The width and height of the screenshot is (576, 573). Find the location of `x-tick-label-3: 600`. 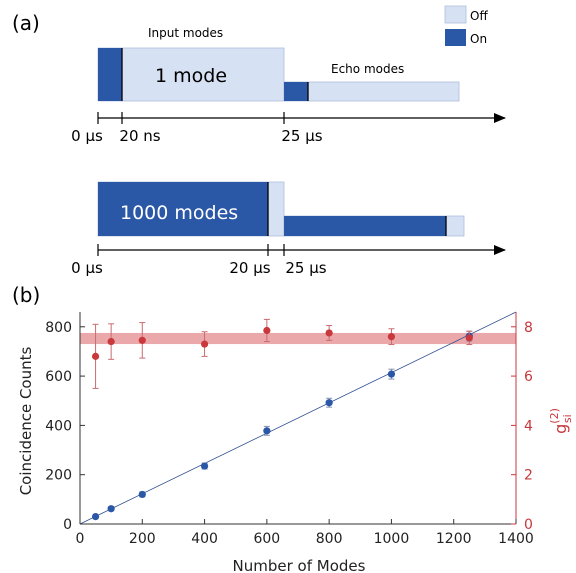

x-tick-label-3: 600 is located at coordinates (266, 539).